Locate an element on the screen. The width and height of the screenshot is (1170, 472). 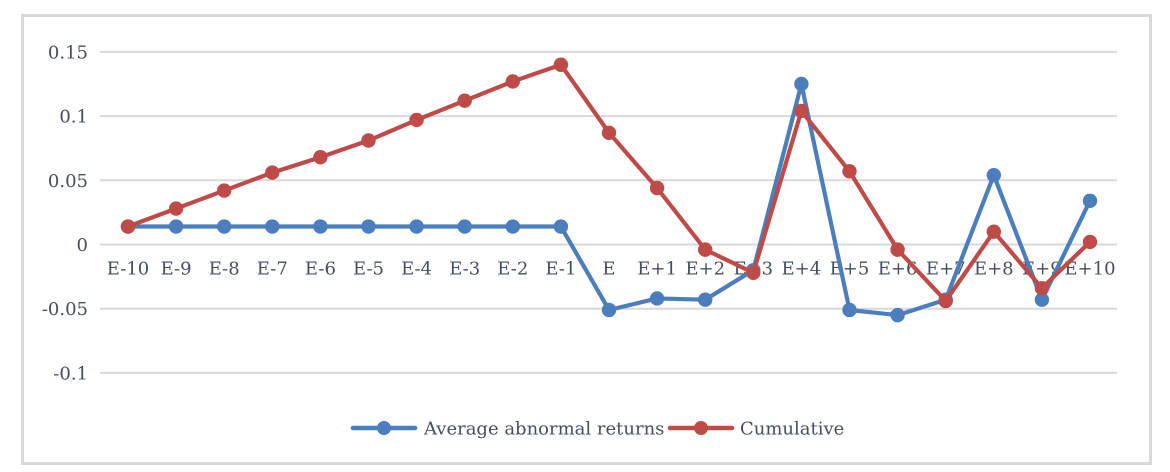
y-tick-label: 0.15 is located at coordinates (68, 52).